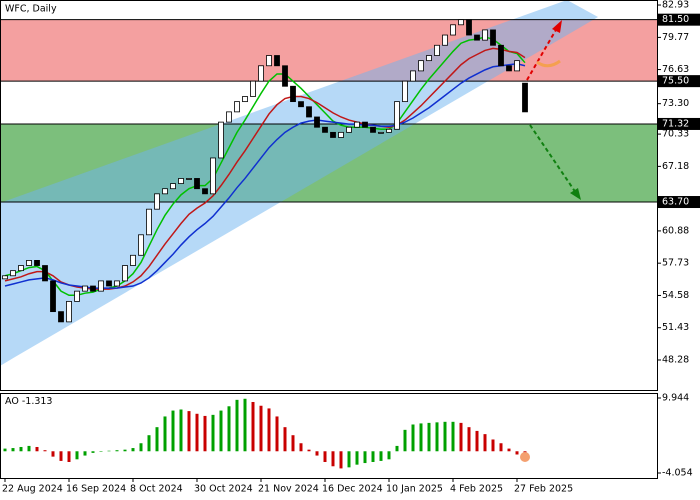 The image size is (700, 500). What do you see at coordinates (675, 81) in the screenshot?
I see `level-label: 75.50` at bounding box center [675, 81].